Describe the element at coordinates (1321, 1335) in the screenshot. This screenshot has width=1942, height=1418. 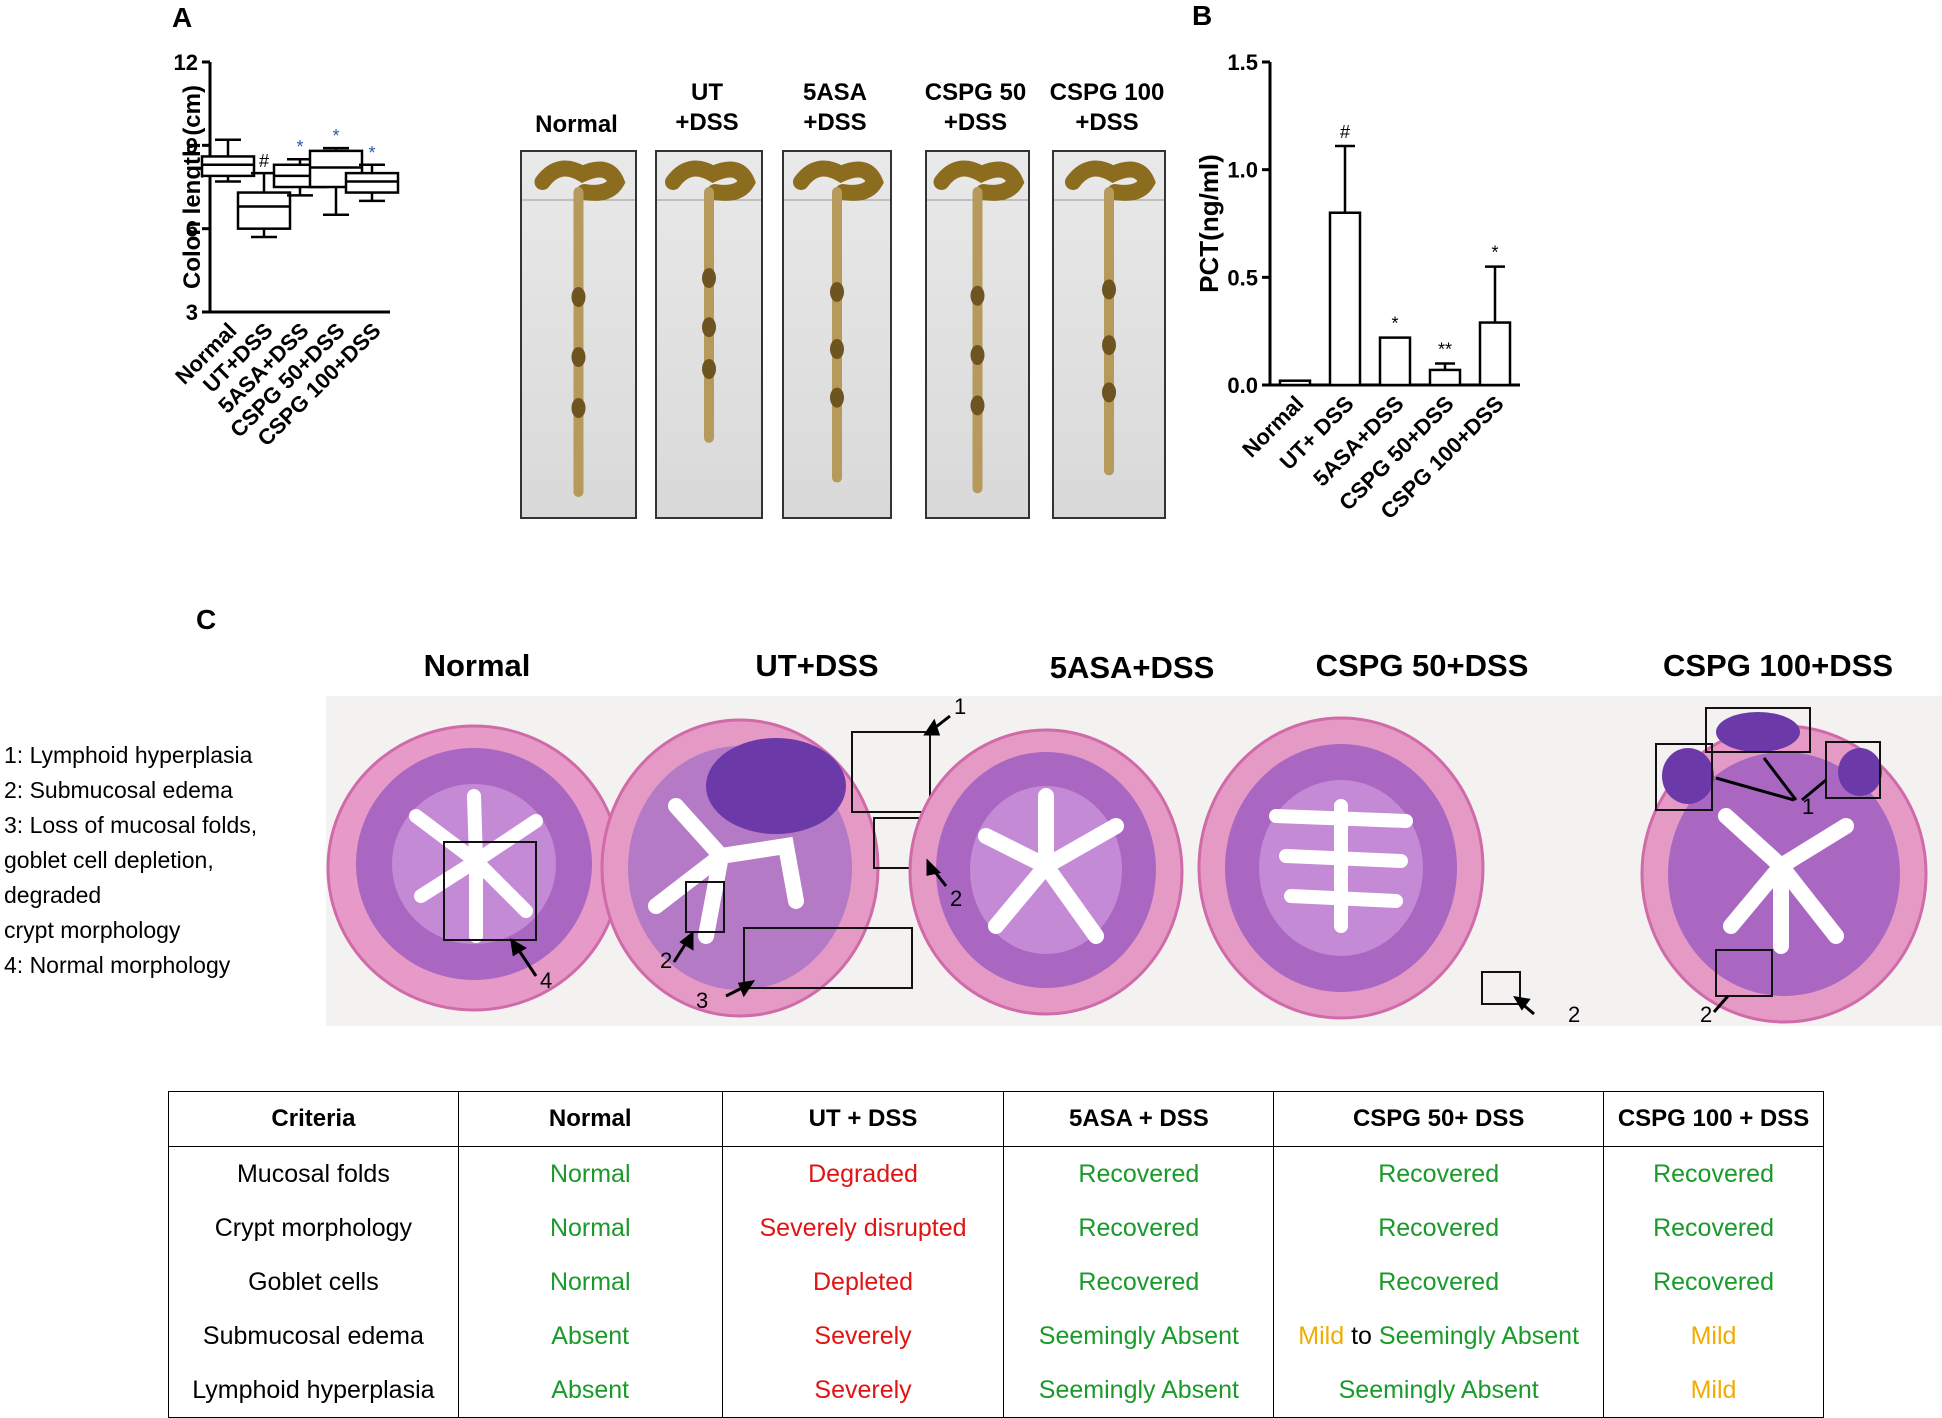
I see `mixed-mild: Mild` at that location.